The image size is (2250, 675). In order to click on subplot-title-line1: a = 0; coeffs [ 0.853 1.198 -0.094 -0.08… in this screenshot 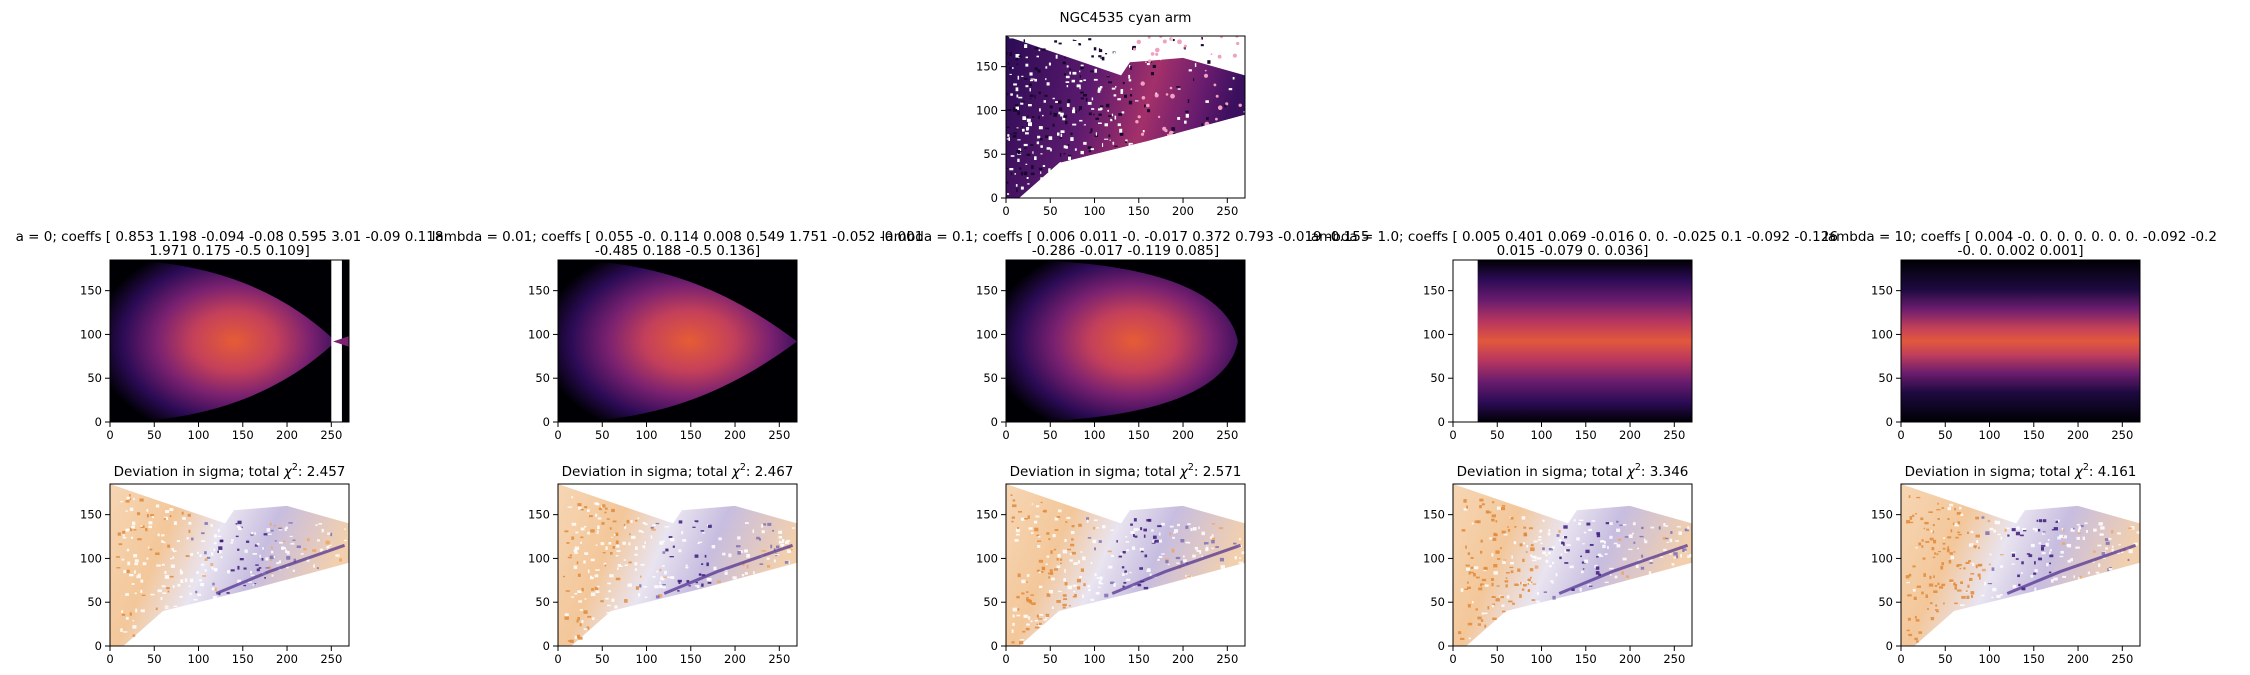, I will do `click(230, 237)`.